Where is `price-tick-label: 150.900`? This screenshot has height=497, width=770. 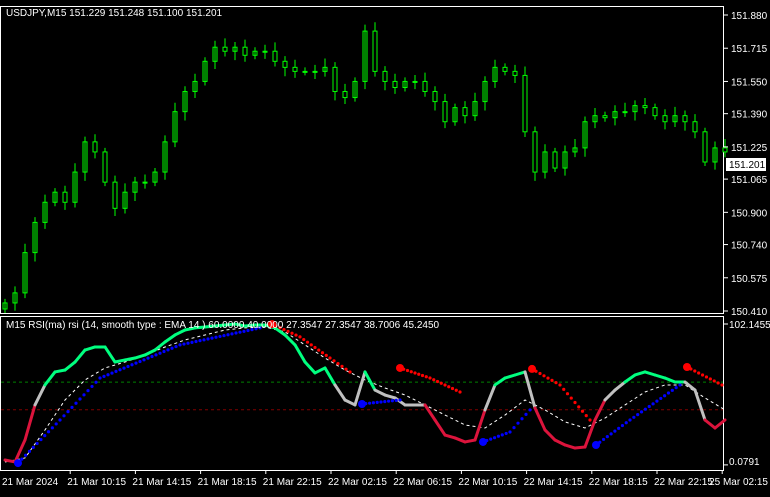
price-tick-label: 150.900 is located at coordinates (749, 213).